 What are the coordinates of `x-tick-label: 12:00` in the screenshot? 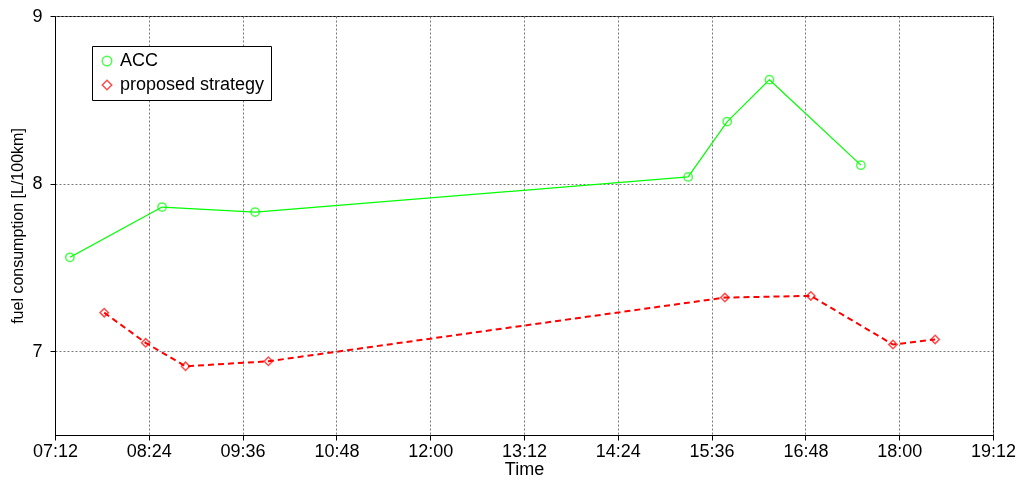 It's located at (431, 450).